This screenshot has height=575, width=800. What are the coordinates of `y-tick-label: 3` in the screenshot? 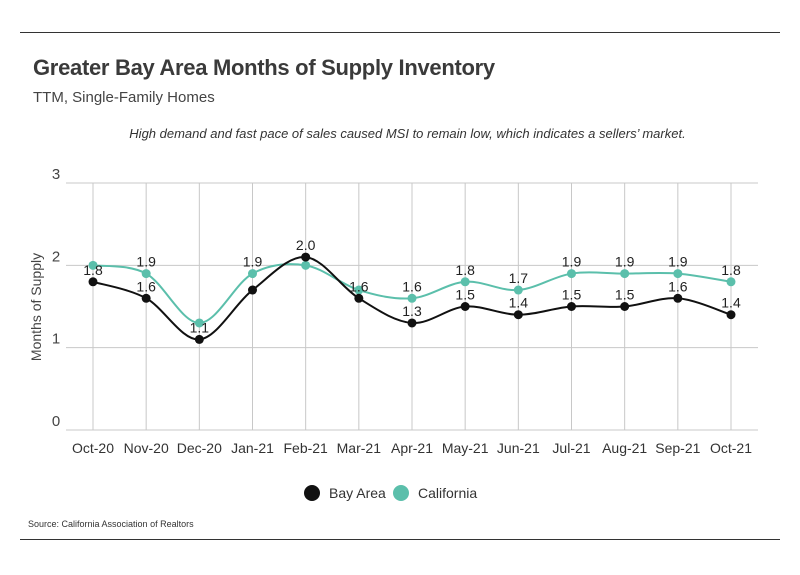 It's located at (56, 174).